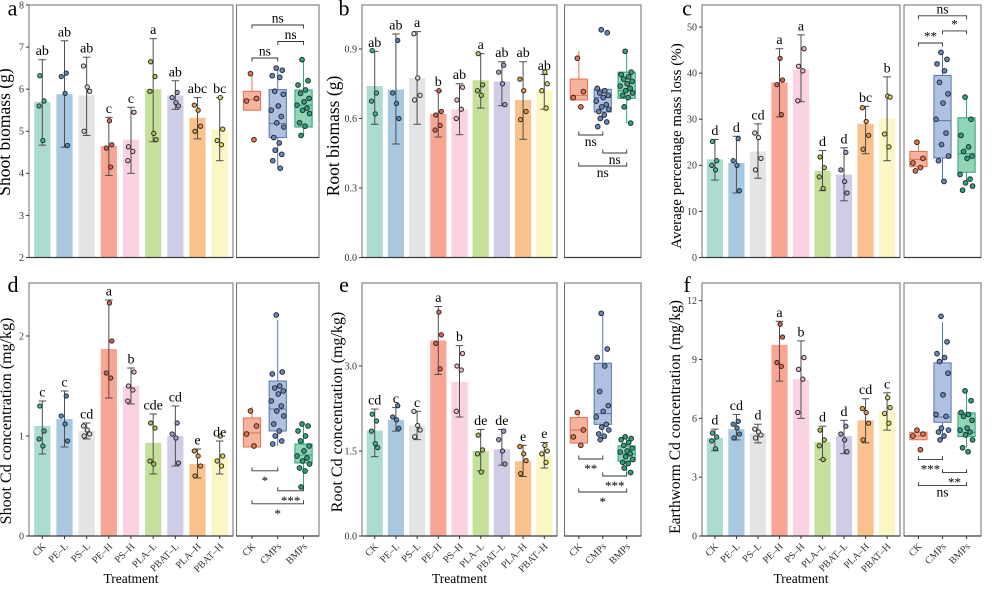 The image size is (992, 592). Describe the element at coordinates (21, 48) in the screenshot. I see `svg-text: 7` at that location.